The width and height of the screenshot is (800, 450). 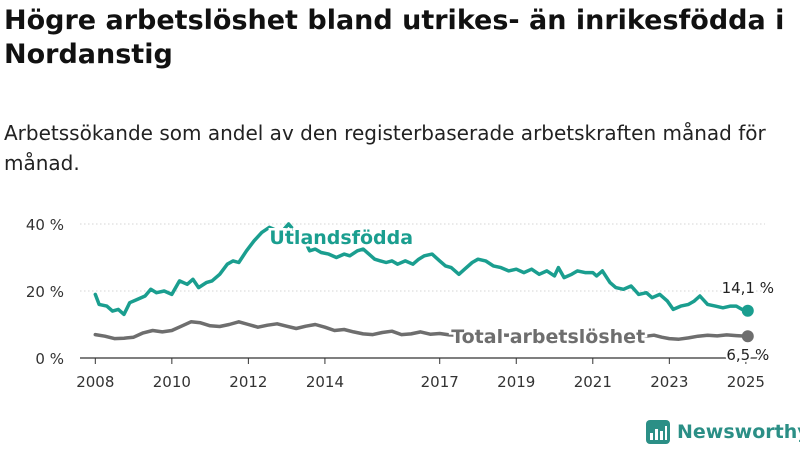 I want to click on y-tick-label: 20 %, so click(x=45, y=292).